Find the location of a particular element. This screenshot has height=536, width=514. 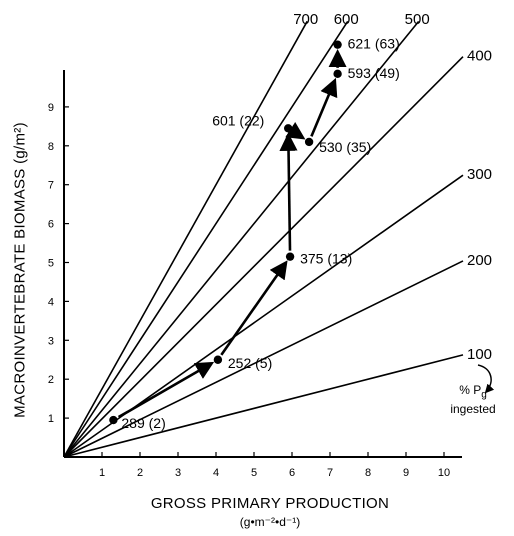

isoline-label-400: 400 is located at coordinates (479, 56).